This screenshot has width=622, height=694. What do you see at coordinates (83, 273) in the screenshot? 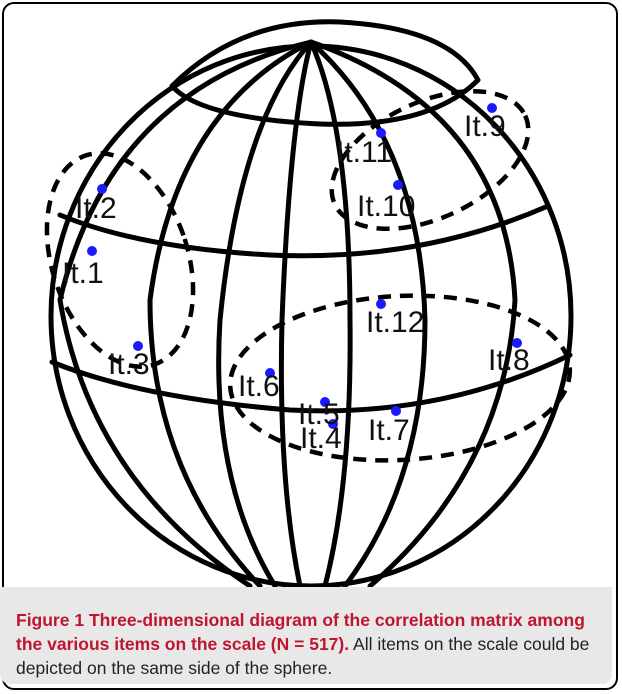
I see `item-label: It.1` at bounding box center [83, 273].